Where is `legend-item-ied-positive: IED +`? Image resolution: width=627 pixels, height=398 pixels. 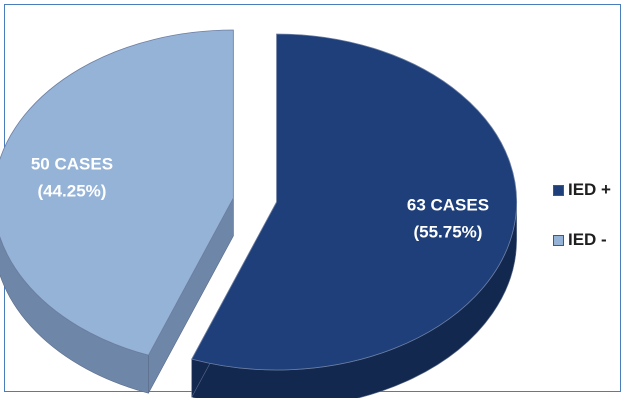
legend-item-ied-positive: IED + is located at coordinates (582, 190).